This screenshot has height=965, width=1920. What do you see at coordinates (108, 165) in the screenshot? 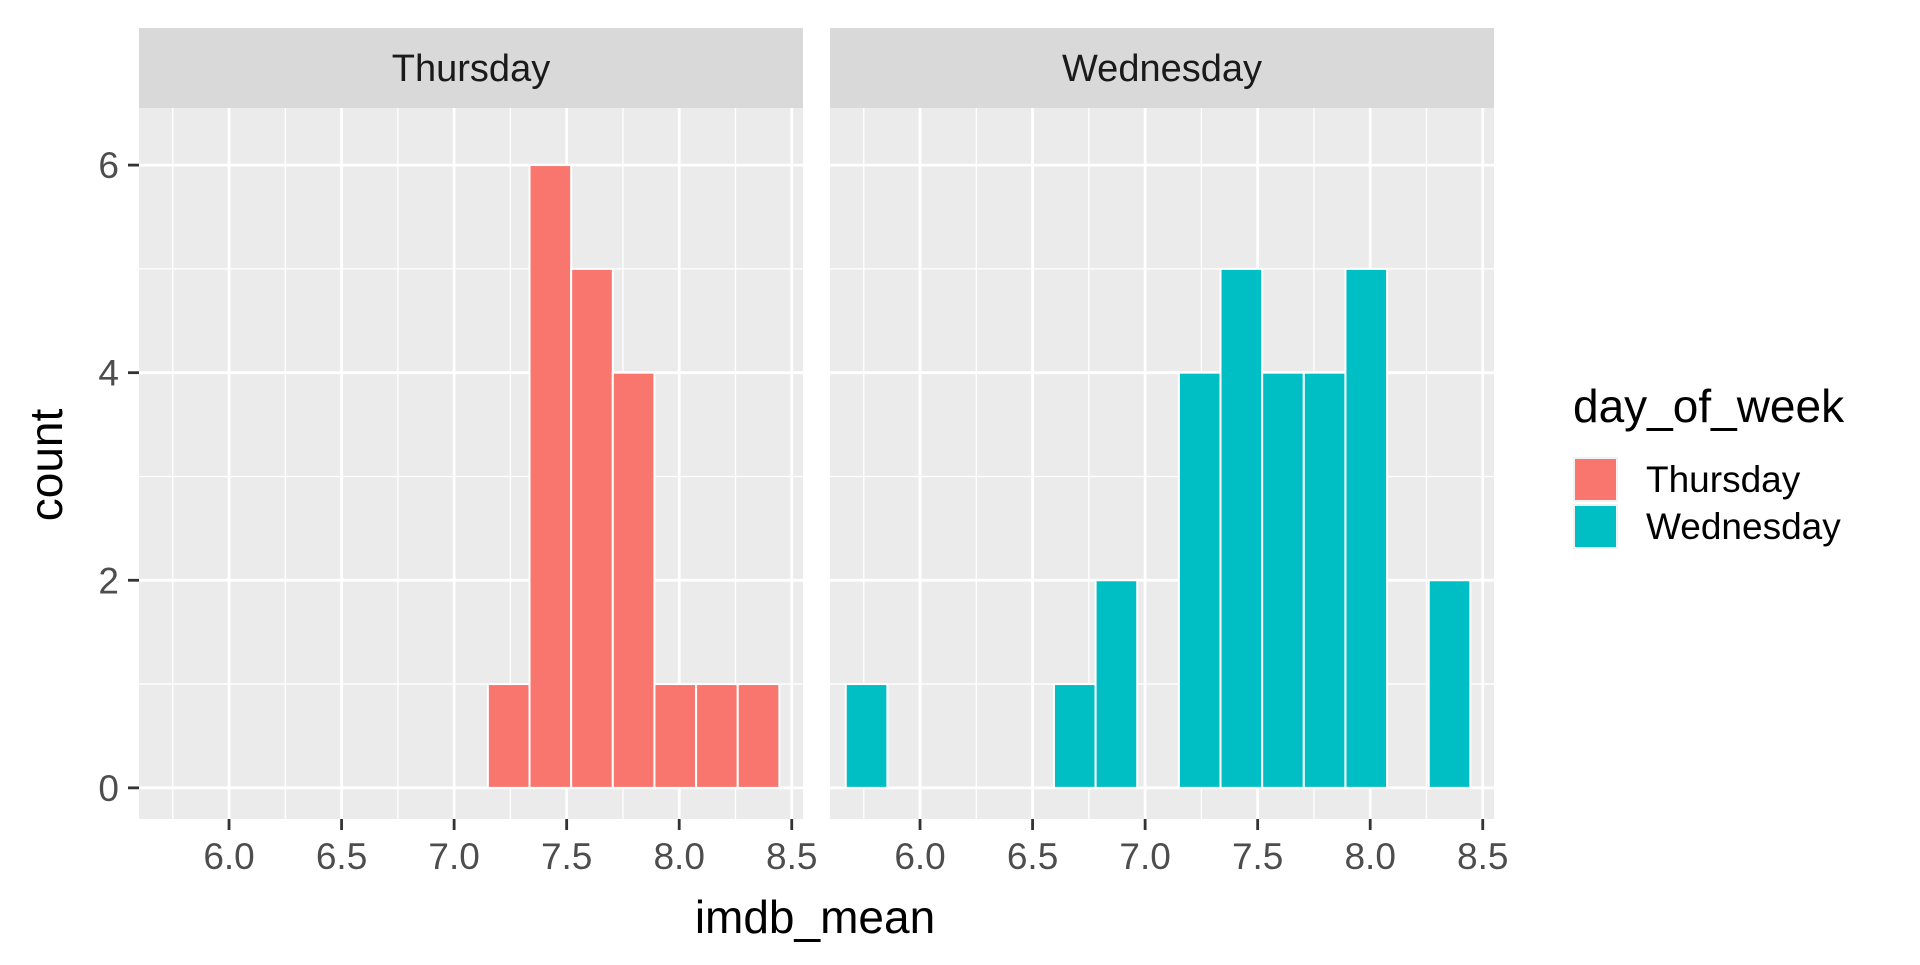
I see `y-tick-label: 6` at bounding box center [108, 165].